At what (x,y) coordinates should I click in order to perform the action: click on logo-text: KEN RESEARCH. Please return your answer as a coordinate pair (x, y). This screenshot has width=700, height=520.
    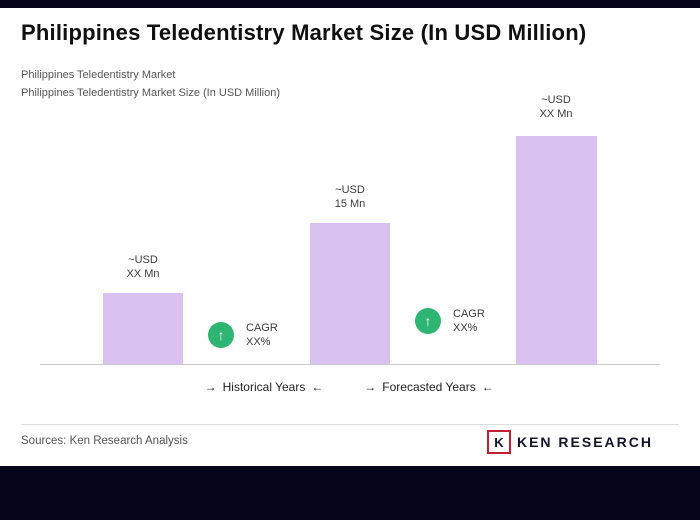
    Looking at the image, I should click on (584, 442).